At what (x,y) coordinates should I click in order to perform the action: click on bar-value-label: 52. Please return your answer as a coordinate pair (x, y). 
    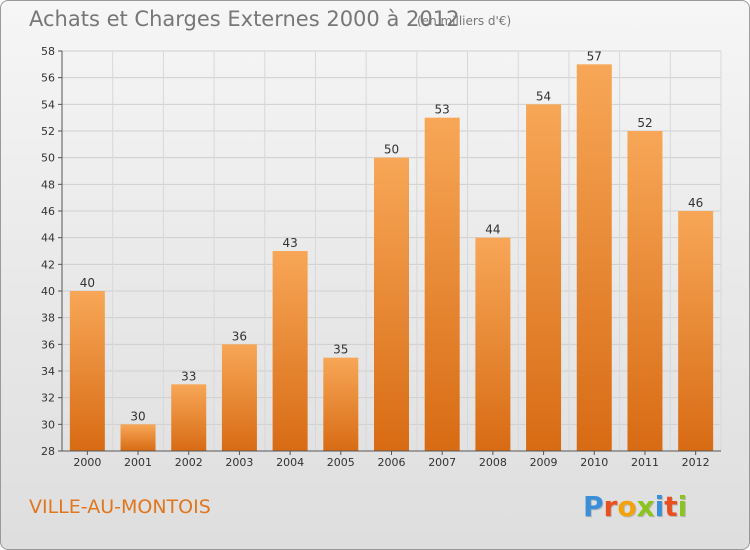
    Looking at the image, I should click on (644, 123).